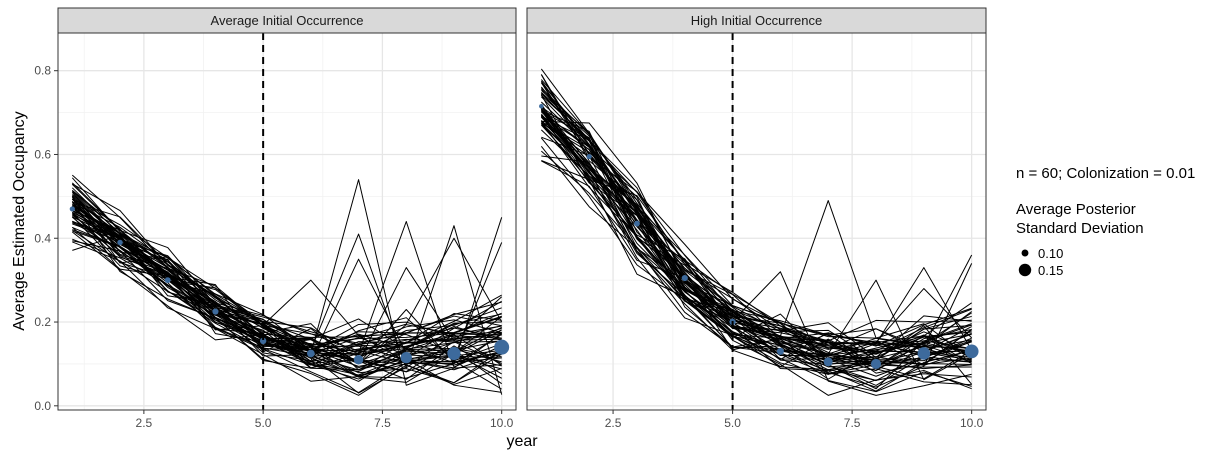  I want to click on y-tick-label-1: 0.2, so click(42, 322).